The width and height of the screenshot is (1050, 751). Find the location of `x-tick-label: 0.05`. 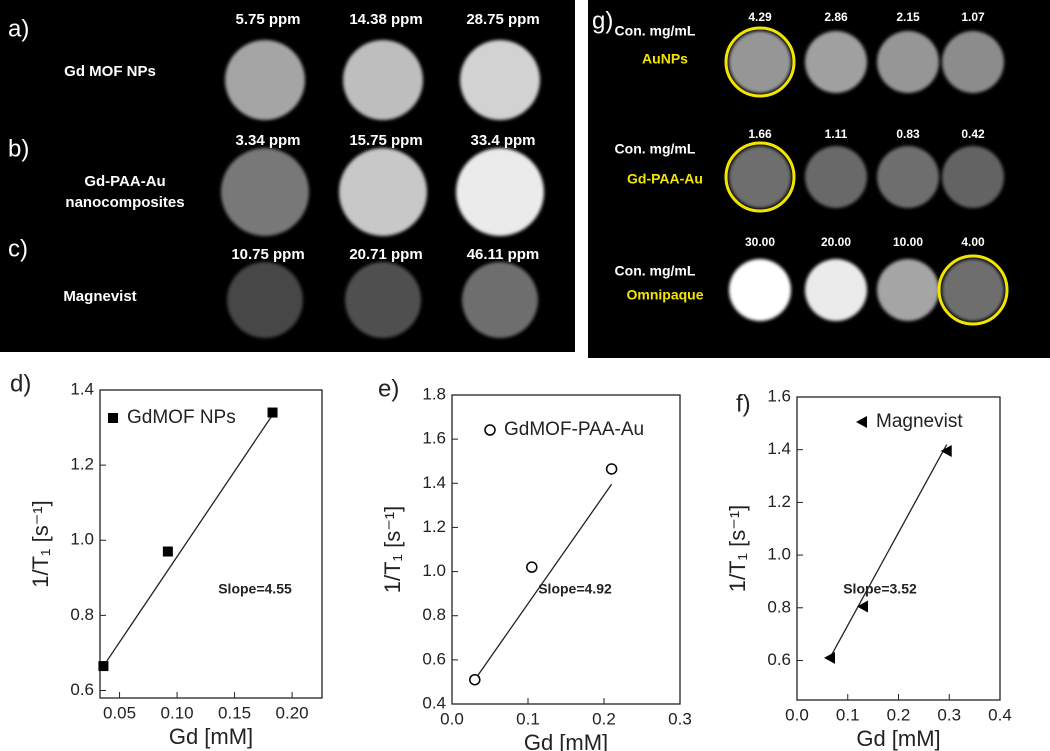

x-tick-label: 0.05 is located at coordinates (119, 712).